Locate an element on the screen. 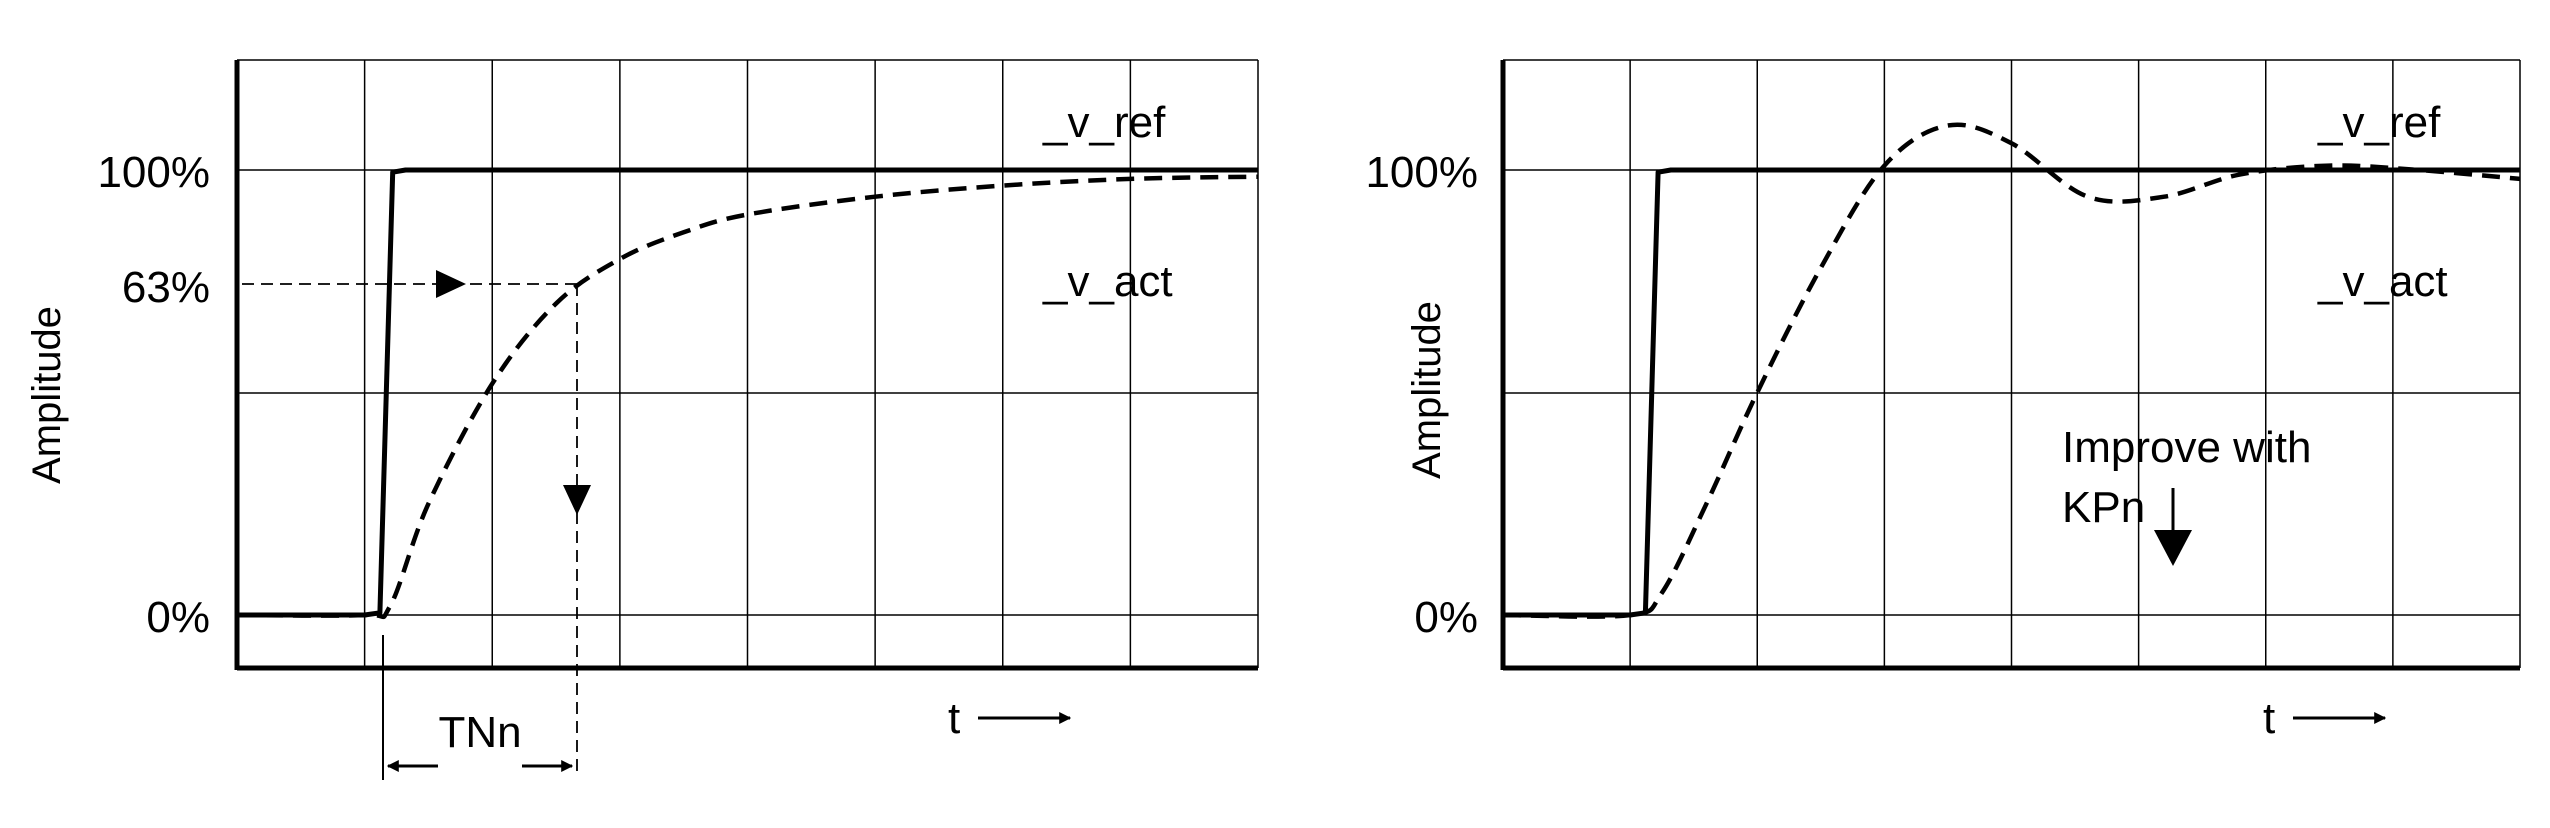 The image size is (2550, 828). left-tnn-label: TNn is located at coordinates (479, 732).